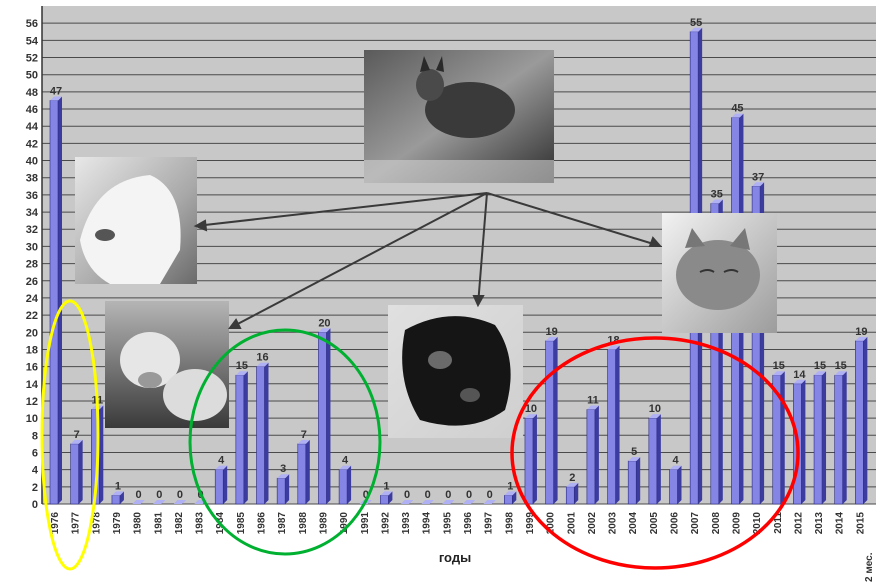 This screenshot has width=879, height=583. I want to click on arrow-to-cow, so click(358, 260).